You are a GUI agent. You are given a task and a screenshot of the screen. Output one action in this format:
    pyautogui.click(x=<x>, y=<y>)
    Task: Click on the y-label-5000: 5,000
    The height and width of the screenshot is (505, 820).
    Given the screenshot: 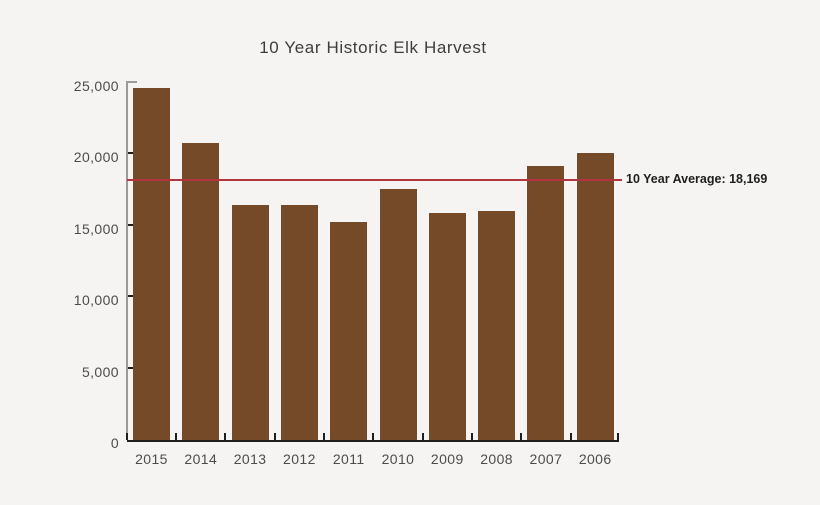 What is the action you would take?
    pyautogui.click(x=100, y=371)
    